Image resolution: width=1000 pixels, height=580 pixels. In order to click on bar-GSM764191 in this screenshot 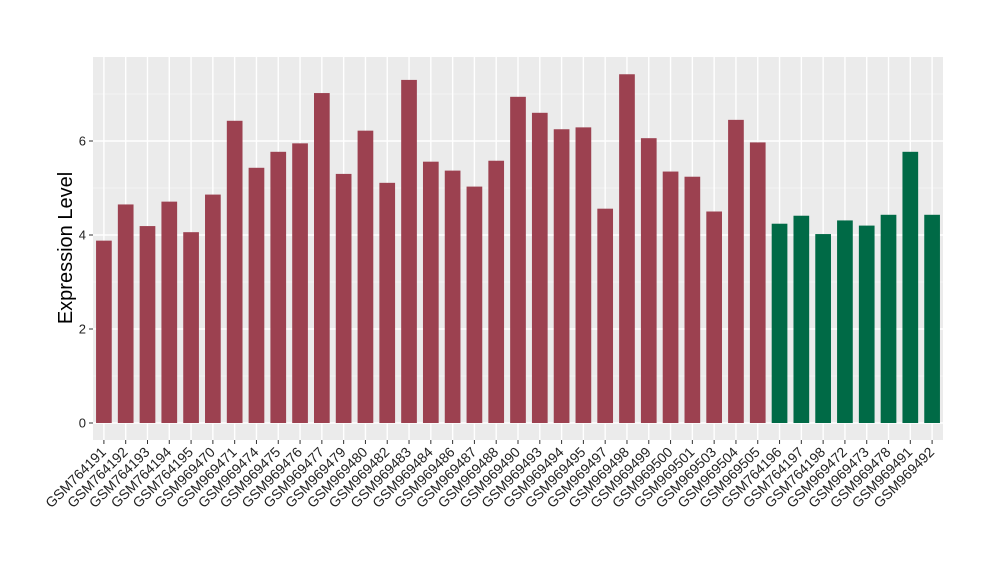, I will do `click(104, 331)`.